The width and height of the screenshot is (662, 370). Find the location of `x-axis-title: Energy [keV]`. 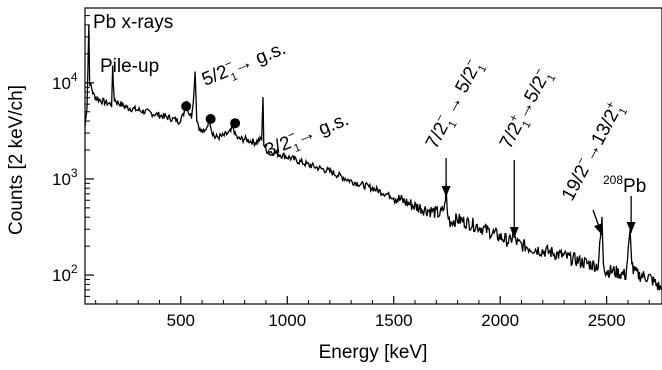

x-axis-title: Energy [keV] is located at coordinates (373, 352).